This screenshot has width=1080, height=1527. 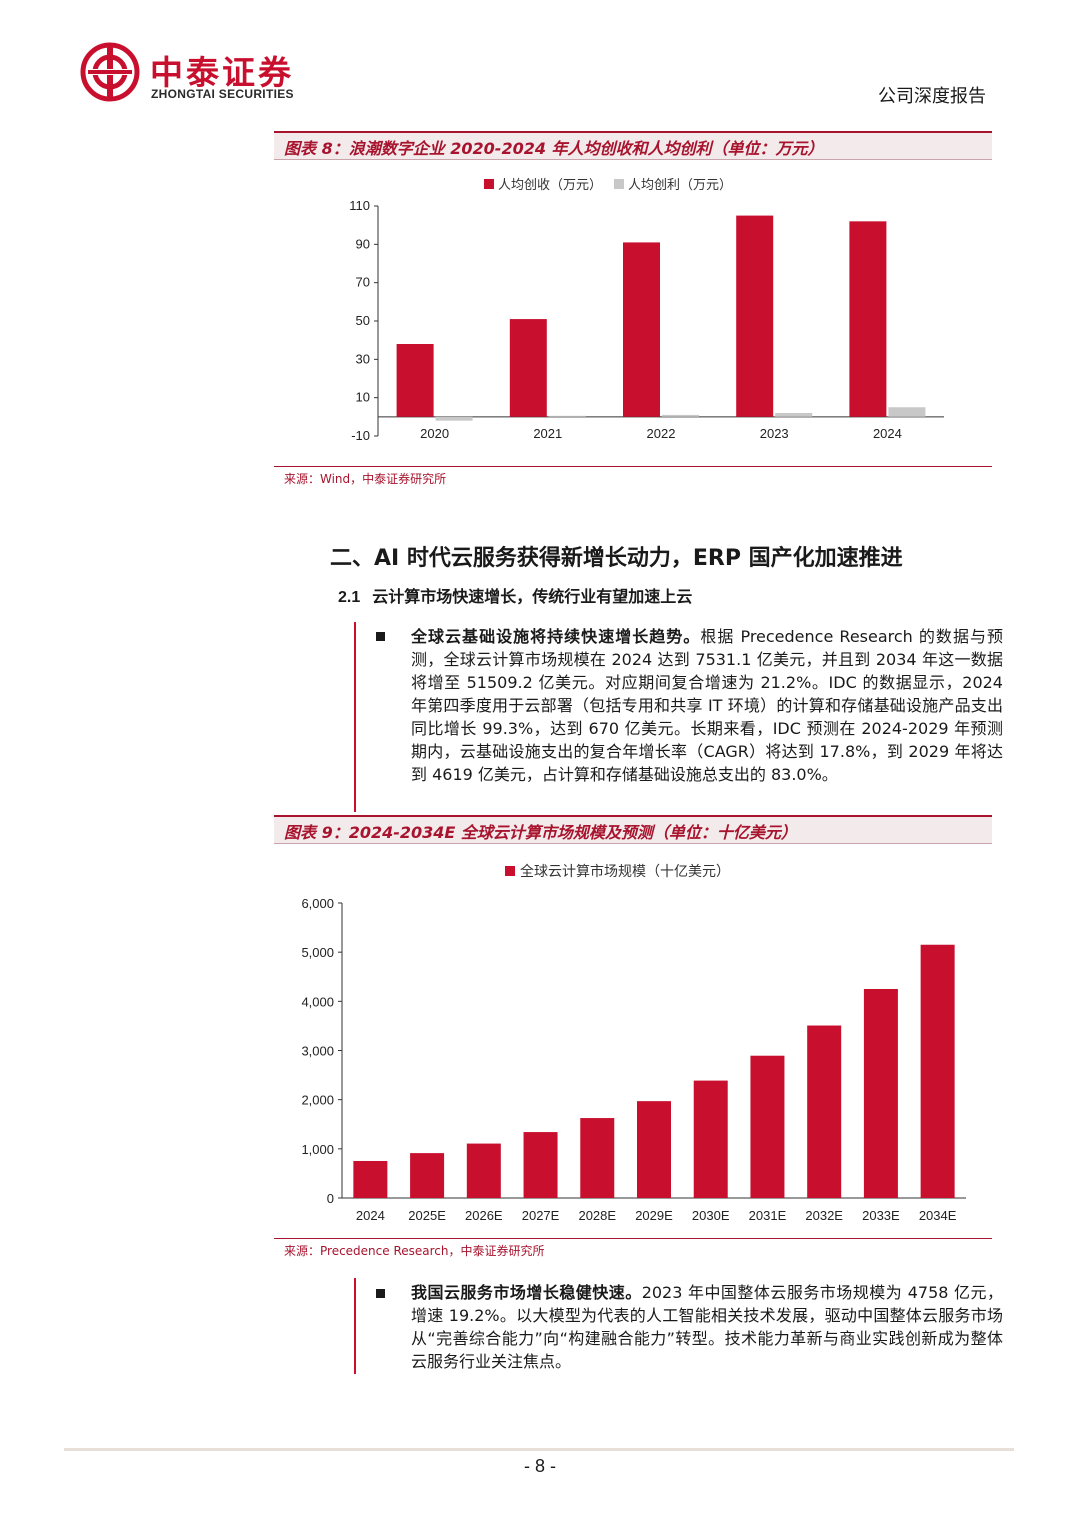 I want to click on figure9-source-divider, so click(x=633, y=1238).